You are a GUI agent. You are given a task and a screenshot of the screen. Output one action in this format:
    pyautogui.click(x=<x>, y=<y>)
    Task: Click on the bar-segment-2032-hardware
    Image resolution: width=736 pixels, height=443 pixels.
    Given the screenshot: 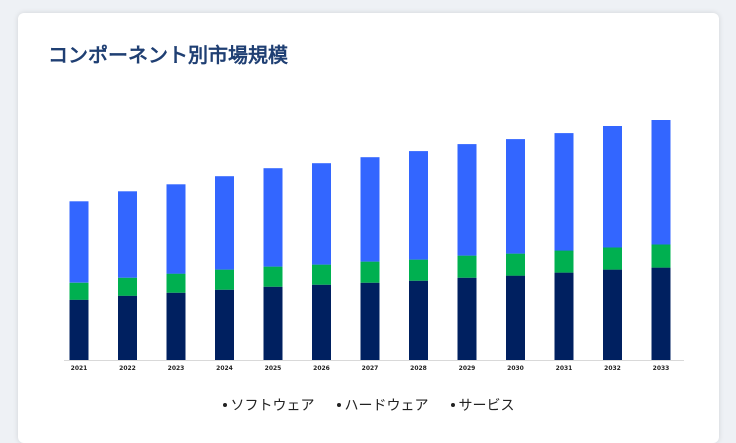 What is the action you would take?
    pyautogui.click(x=612, y=258)
    